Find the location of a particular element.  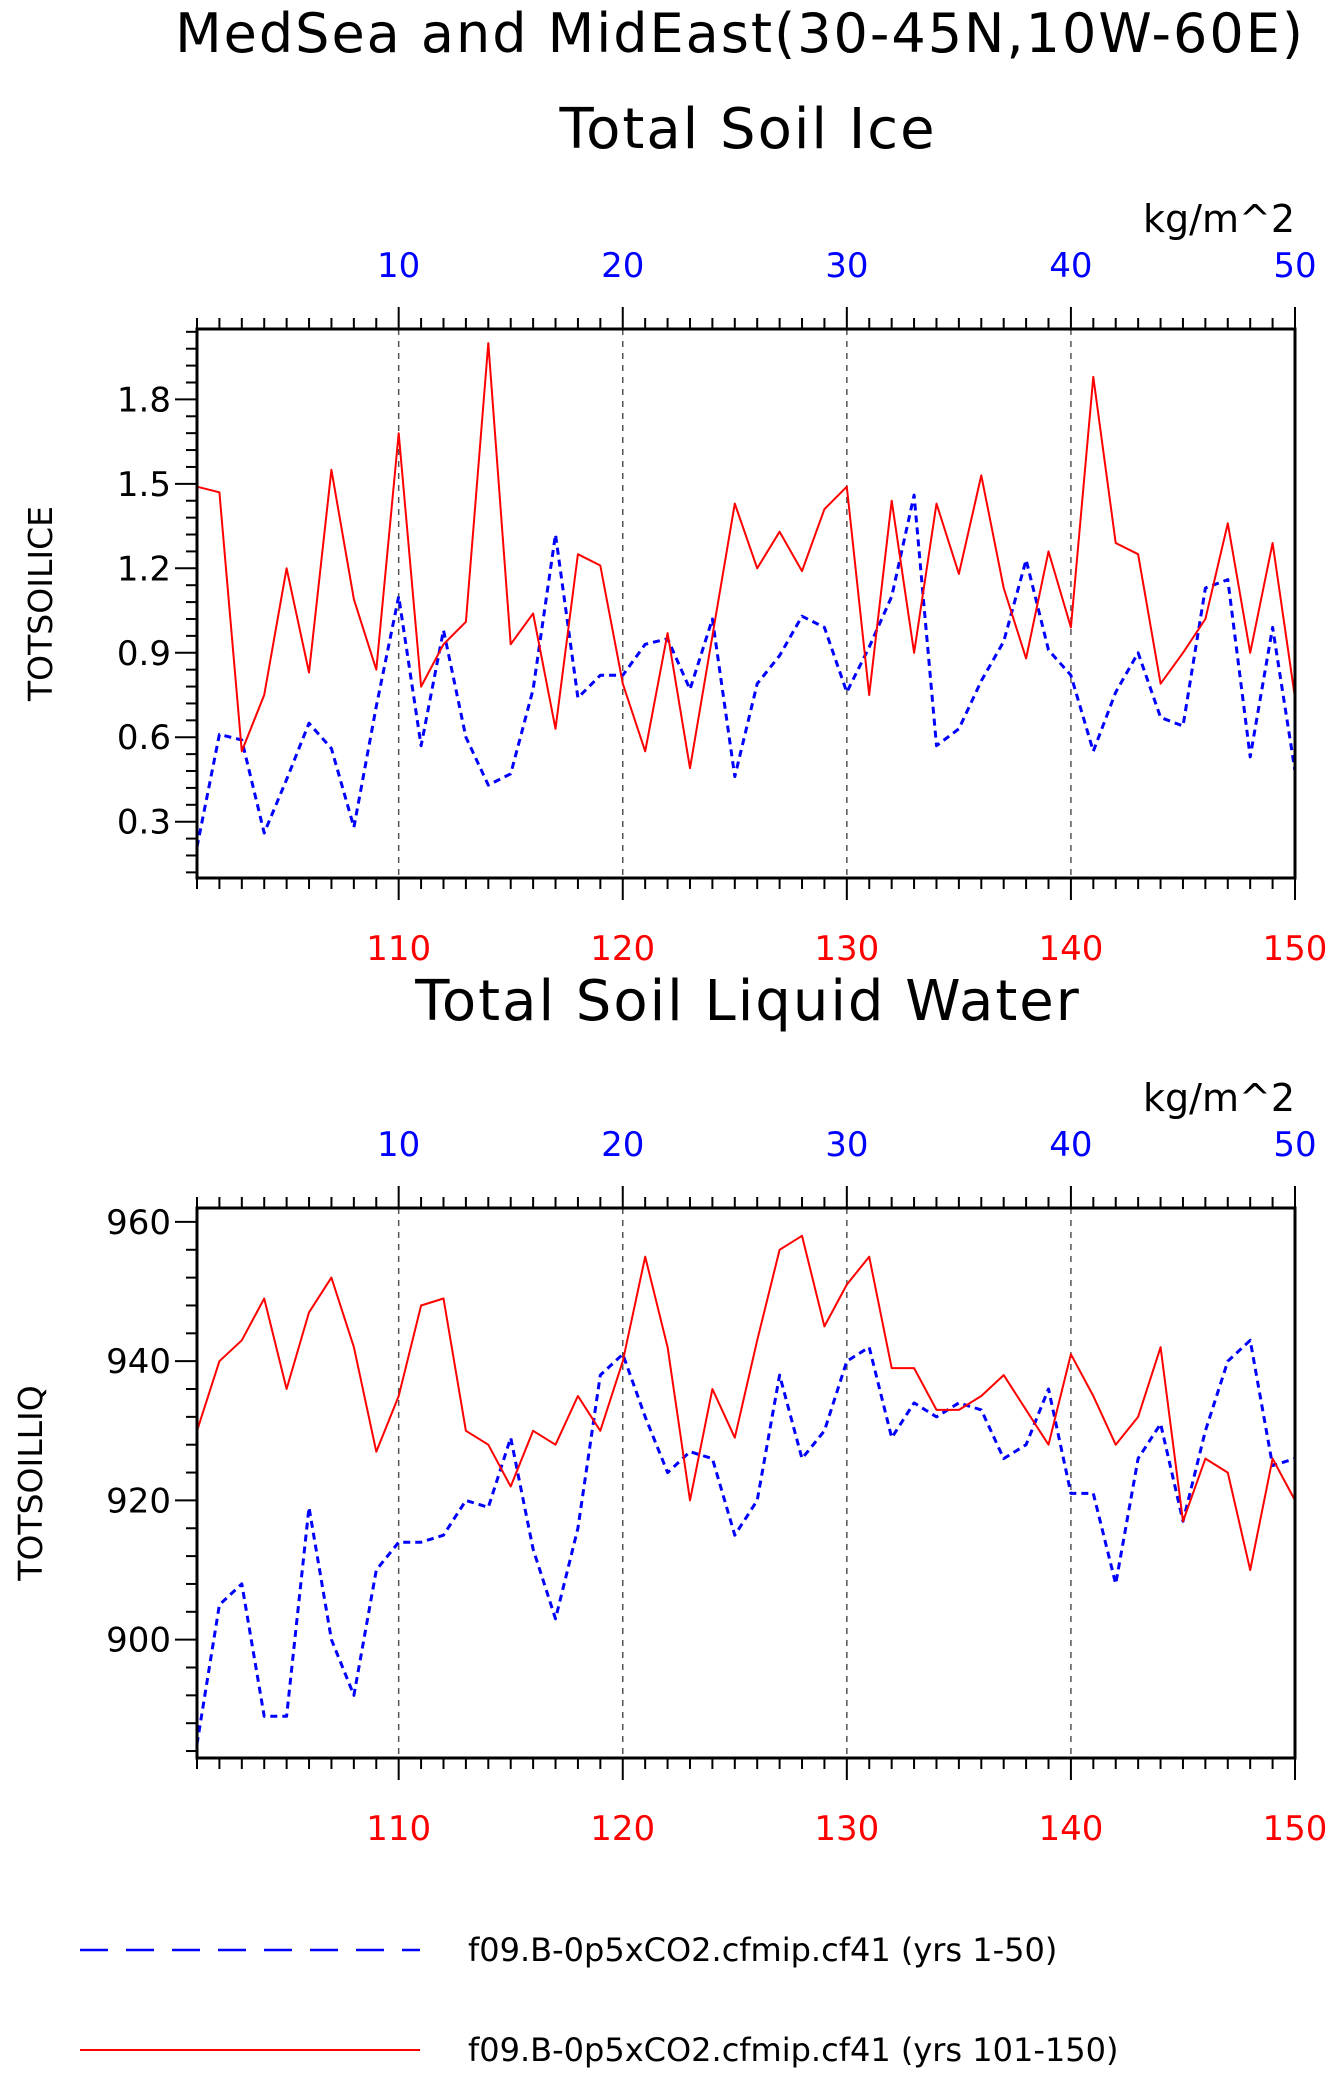

panel-title: Total Soil Ice is located at coordinates (747, 129).